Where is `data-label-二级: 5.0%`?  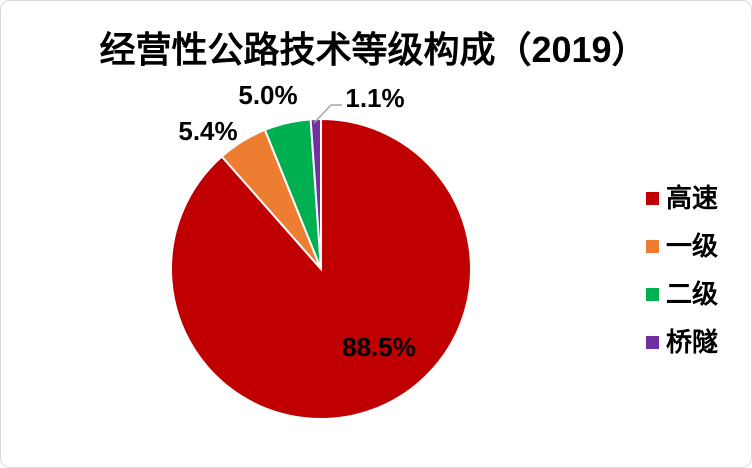
data-label-二级: 5.0% is located at coordinates (267, 95).